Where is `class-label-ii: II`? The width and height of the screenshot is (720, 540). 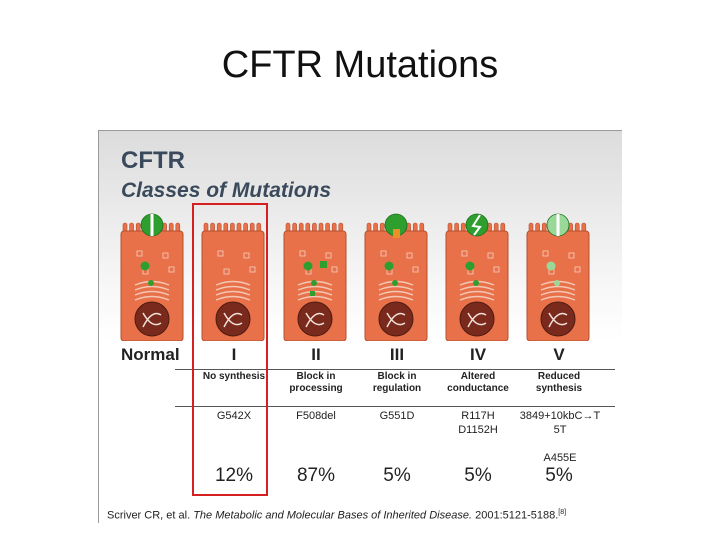 class-label-ii: II is located at coordinates (316, 354).